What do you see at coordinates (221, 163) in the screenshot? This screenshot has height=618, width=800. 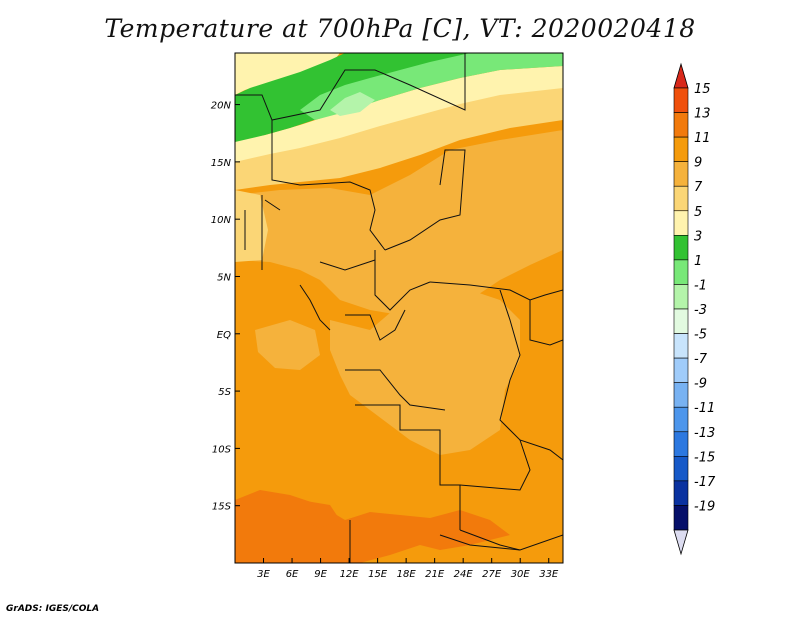 I see `lat-tick-label: 15N` at bounding box center [221, 163].